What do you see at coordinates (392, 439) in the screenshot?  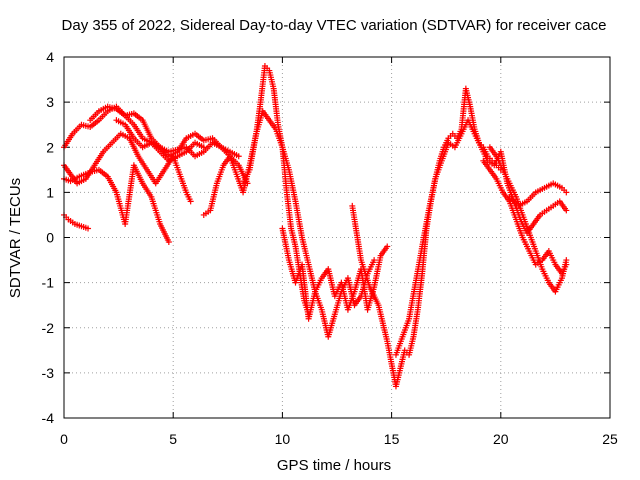 I see `x-tick-label: 15` at bounding box center [392, 439].